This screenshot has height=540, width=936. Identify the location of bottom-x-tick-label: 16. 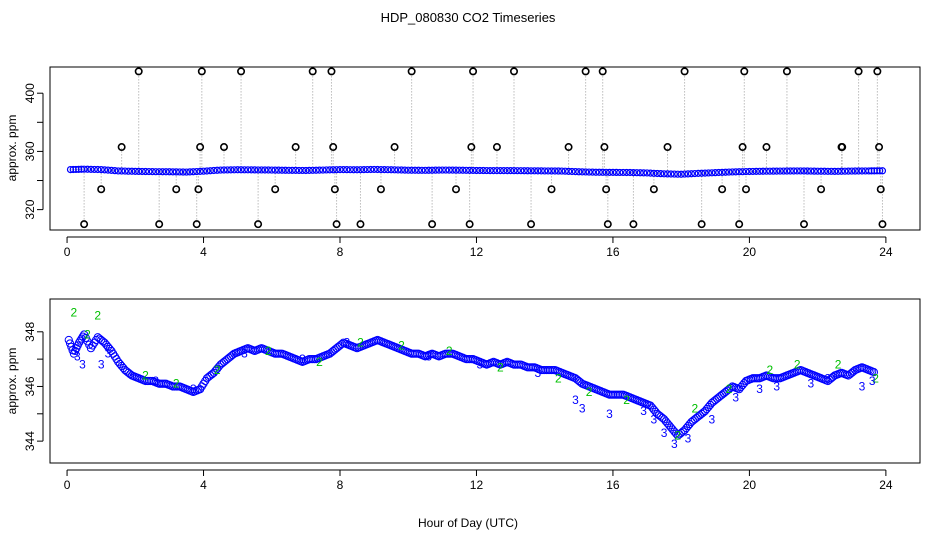
(613, 485).